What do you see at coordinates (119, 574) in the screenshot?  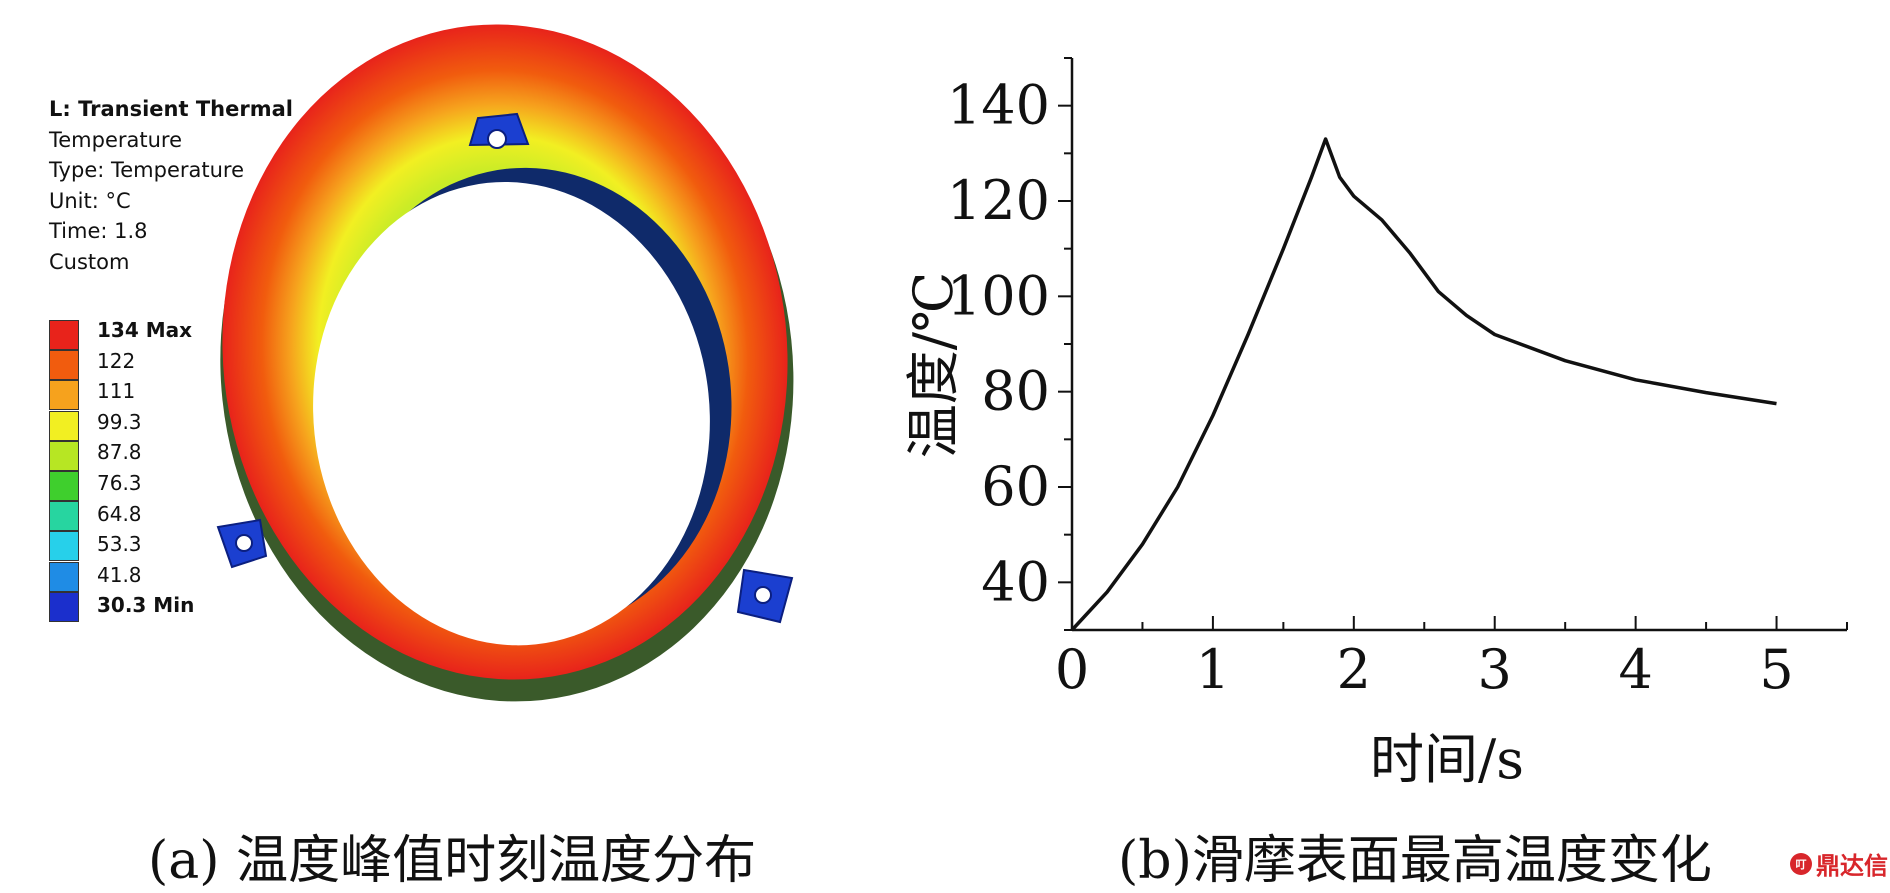 I see `legend-label: 41.8` at bounding box center [119, 574].